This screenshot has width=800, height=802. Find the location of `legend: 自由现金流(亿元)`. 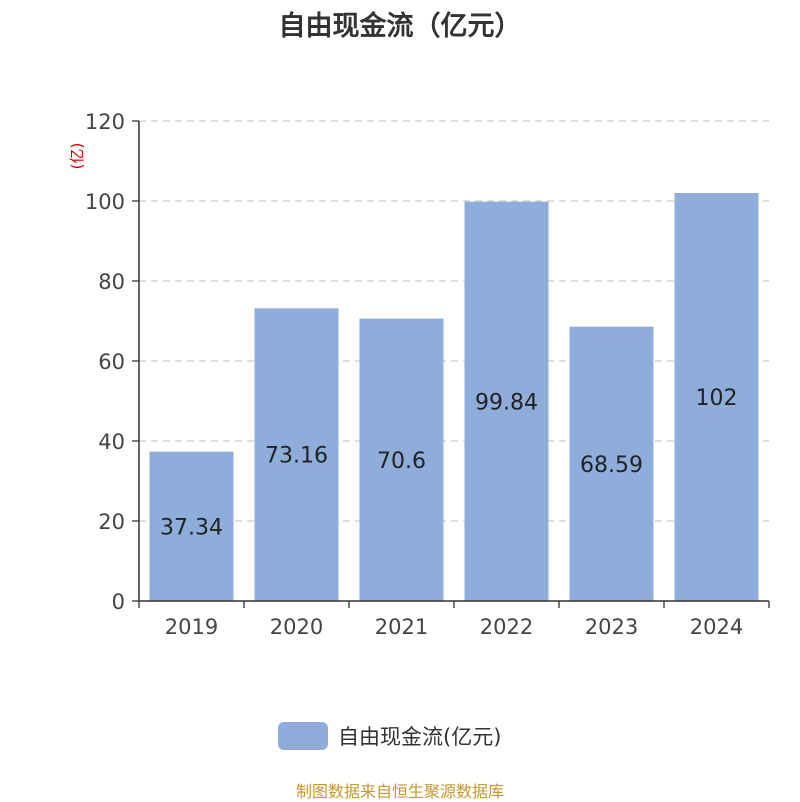

legend: 自由现金流(亿元) is located at coordinates (389, 736).